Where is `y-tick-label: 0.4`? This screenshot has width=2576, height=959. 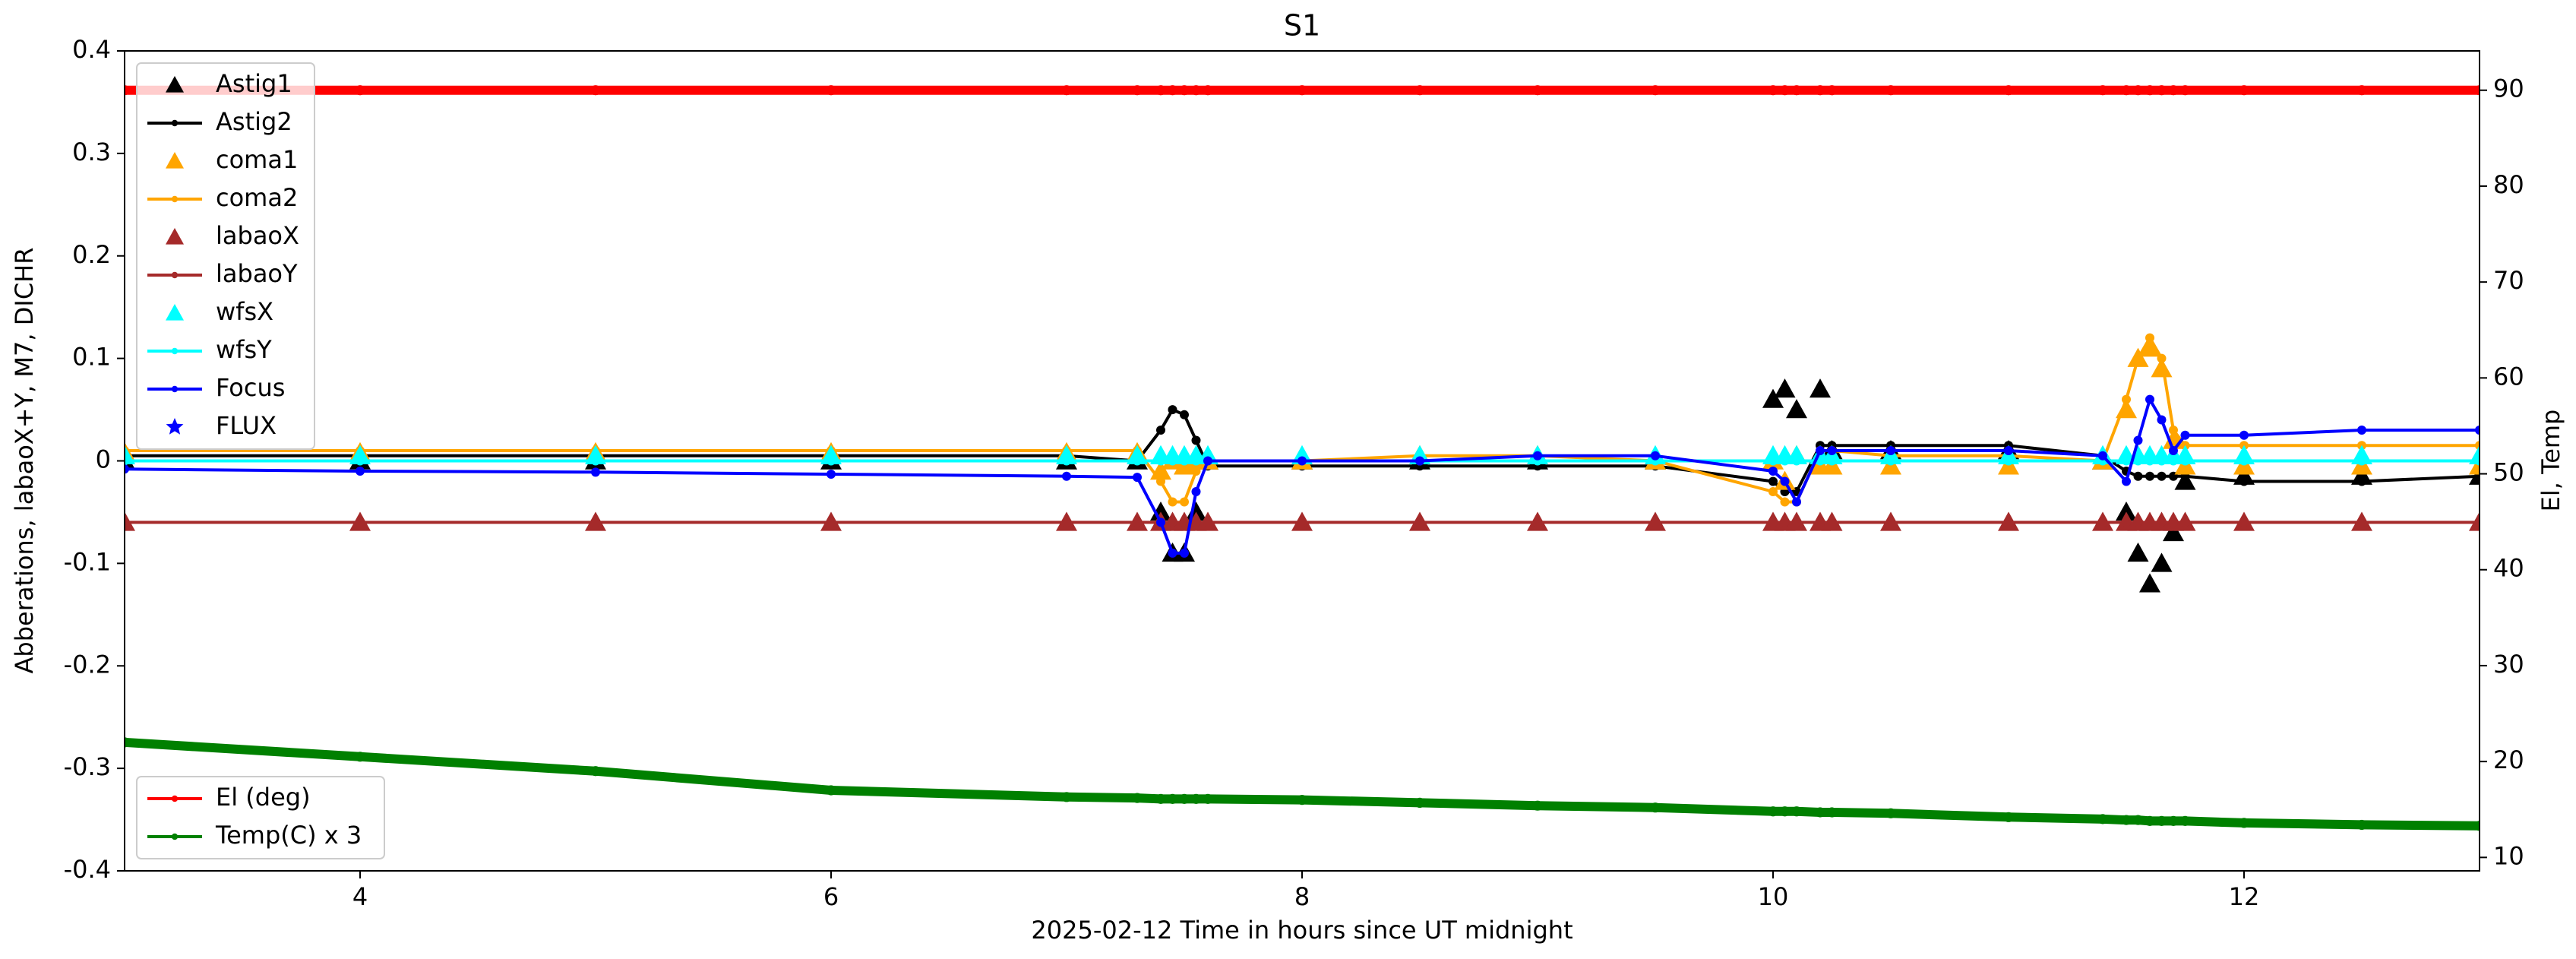
y-tick-label: 0.4 is located at coordinates (91, 49).